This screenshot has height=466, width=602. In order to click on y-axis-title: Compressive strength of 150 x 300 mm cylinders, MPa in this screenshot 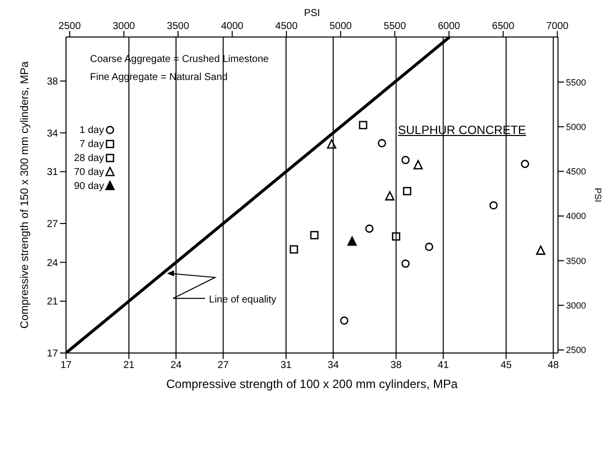, I will do `click(24, 194)`.